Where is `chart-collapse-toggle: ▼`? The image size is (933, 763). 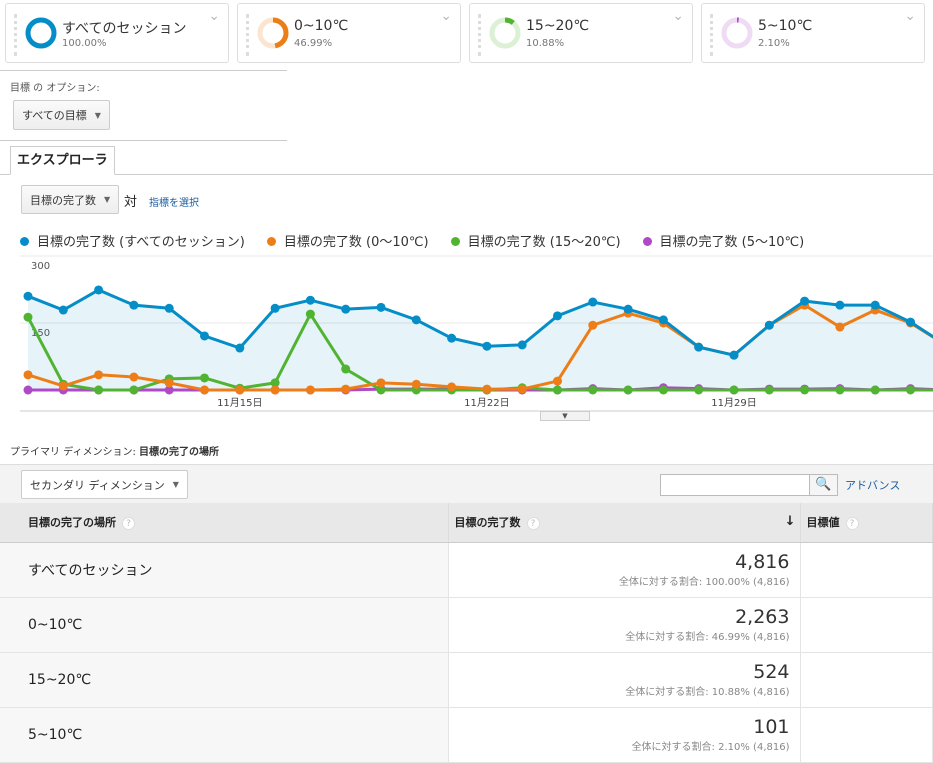
chart-collapse-toggle: ▼ is located at coordinates (565, 416).